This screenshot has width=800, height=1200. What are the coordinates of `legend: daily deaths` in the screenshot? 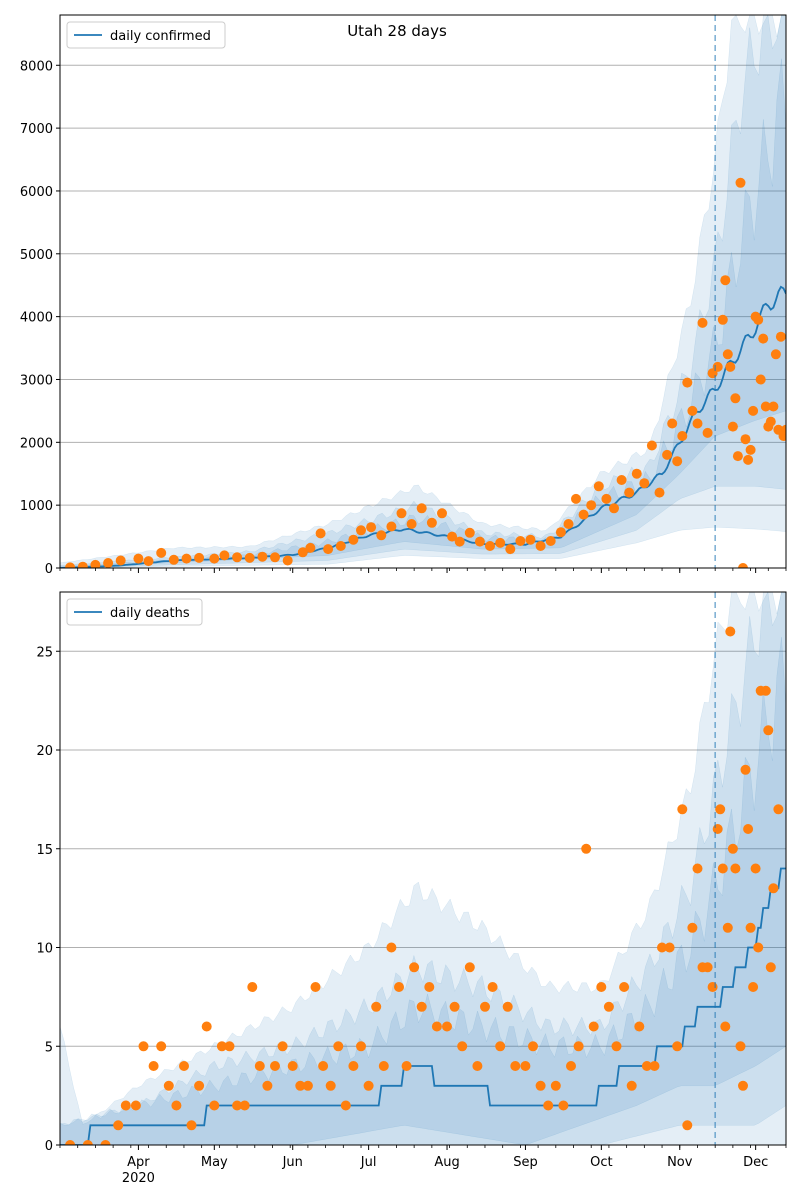 It's located at (134, 612).